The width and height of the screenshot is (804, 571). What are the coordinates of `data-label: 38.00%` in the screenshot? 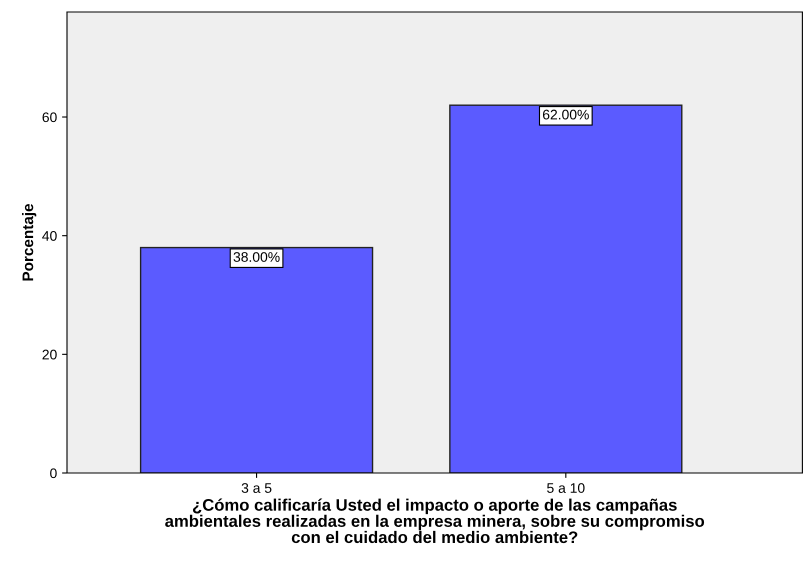 It's located at (257, 257).